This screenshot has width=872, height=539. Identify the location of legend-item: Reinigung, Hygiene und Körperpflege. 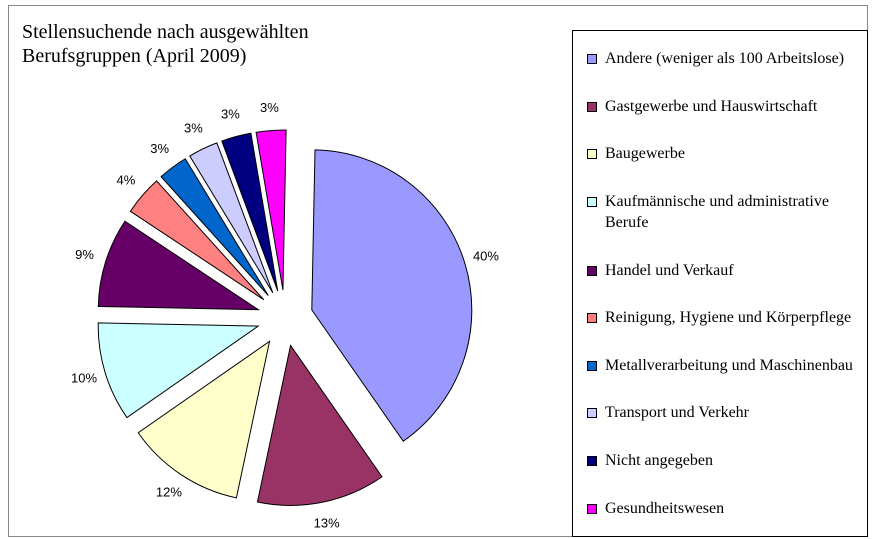
(723, 317).